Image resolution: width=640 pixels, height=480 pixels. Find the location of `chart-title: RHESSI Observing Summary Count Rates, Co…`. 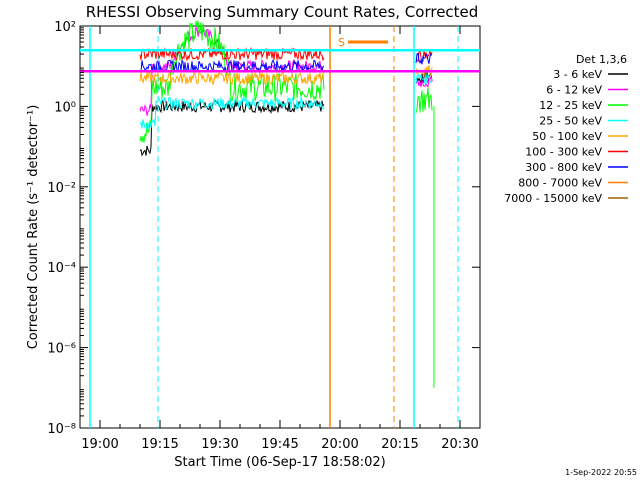

chart-title: RHESSI Observing Summary Count Rates, Co… is located at coordinates (282, 12).